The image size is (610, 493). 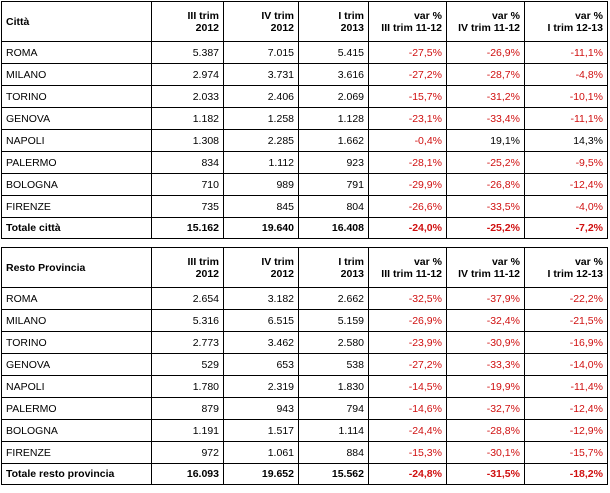 I want to click on header-col3-line1: I trim, so click(x=351, y=261).